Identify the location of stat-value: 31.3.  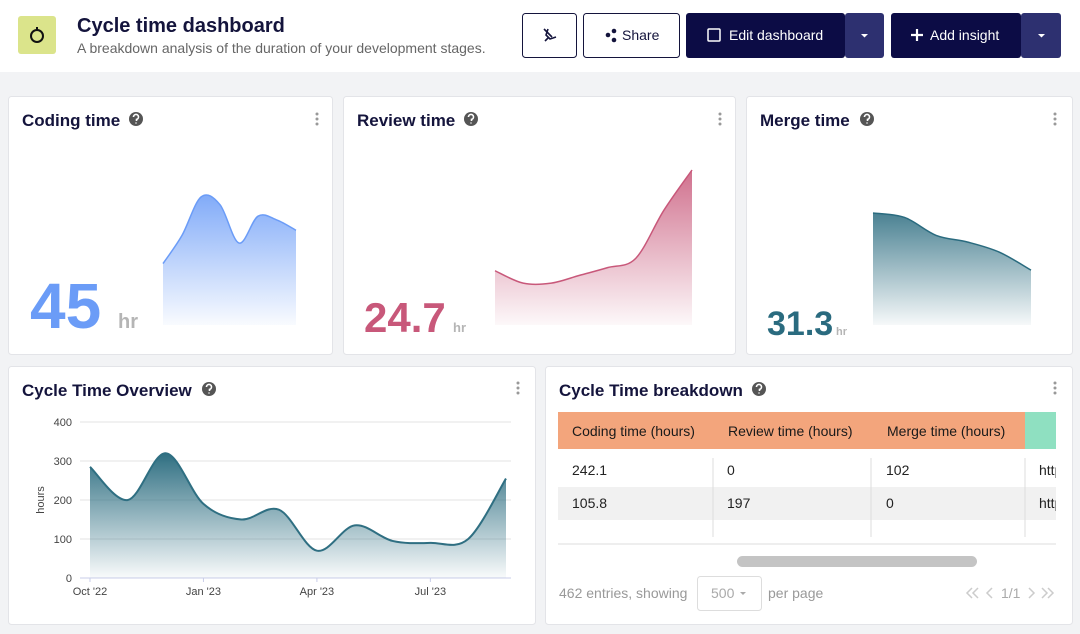
(800, 324).